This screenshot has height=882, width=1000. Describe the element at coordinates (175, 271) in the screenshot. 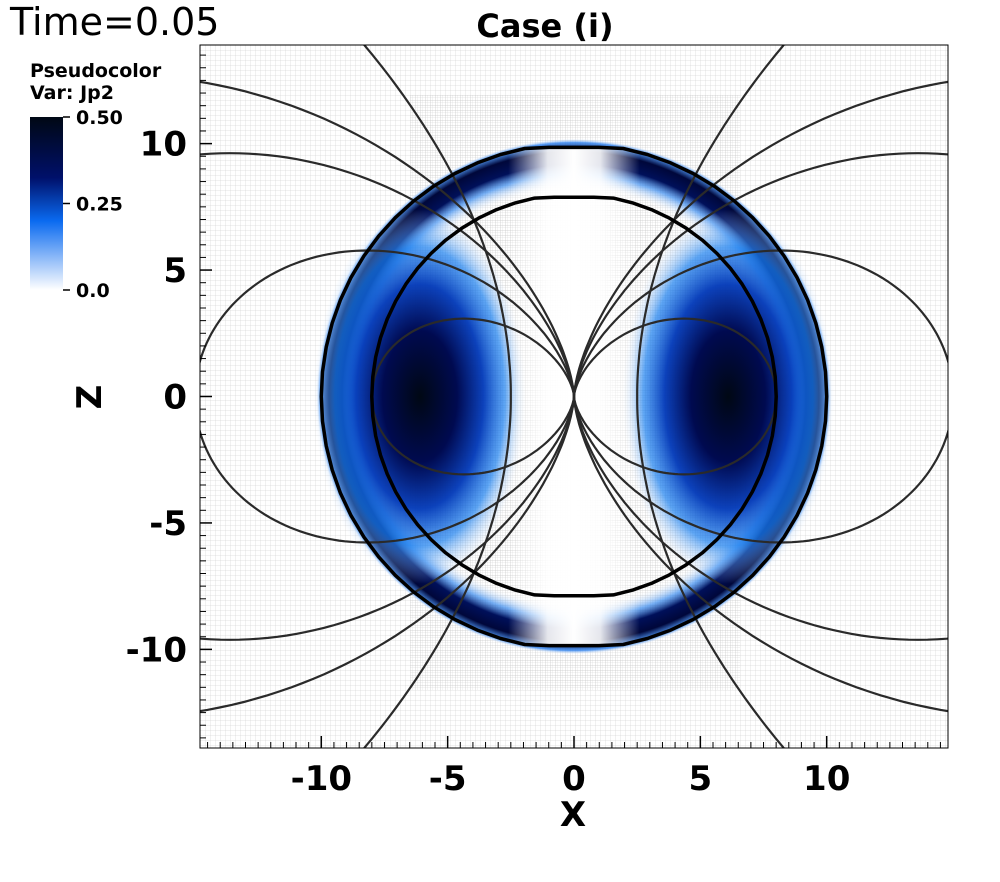

I see `y-tick-label: 5` at that location.